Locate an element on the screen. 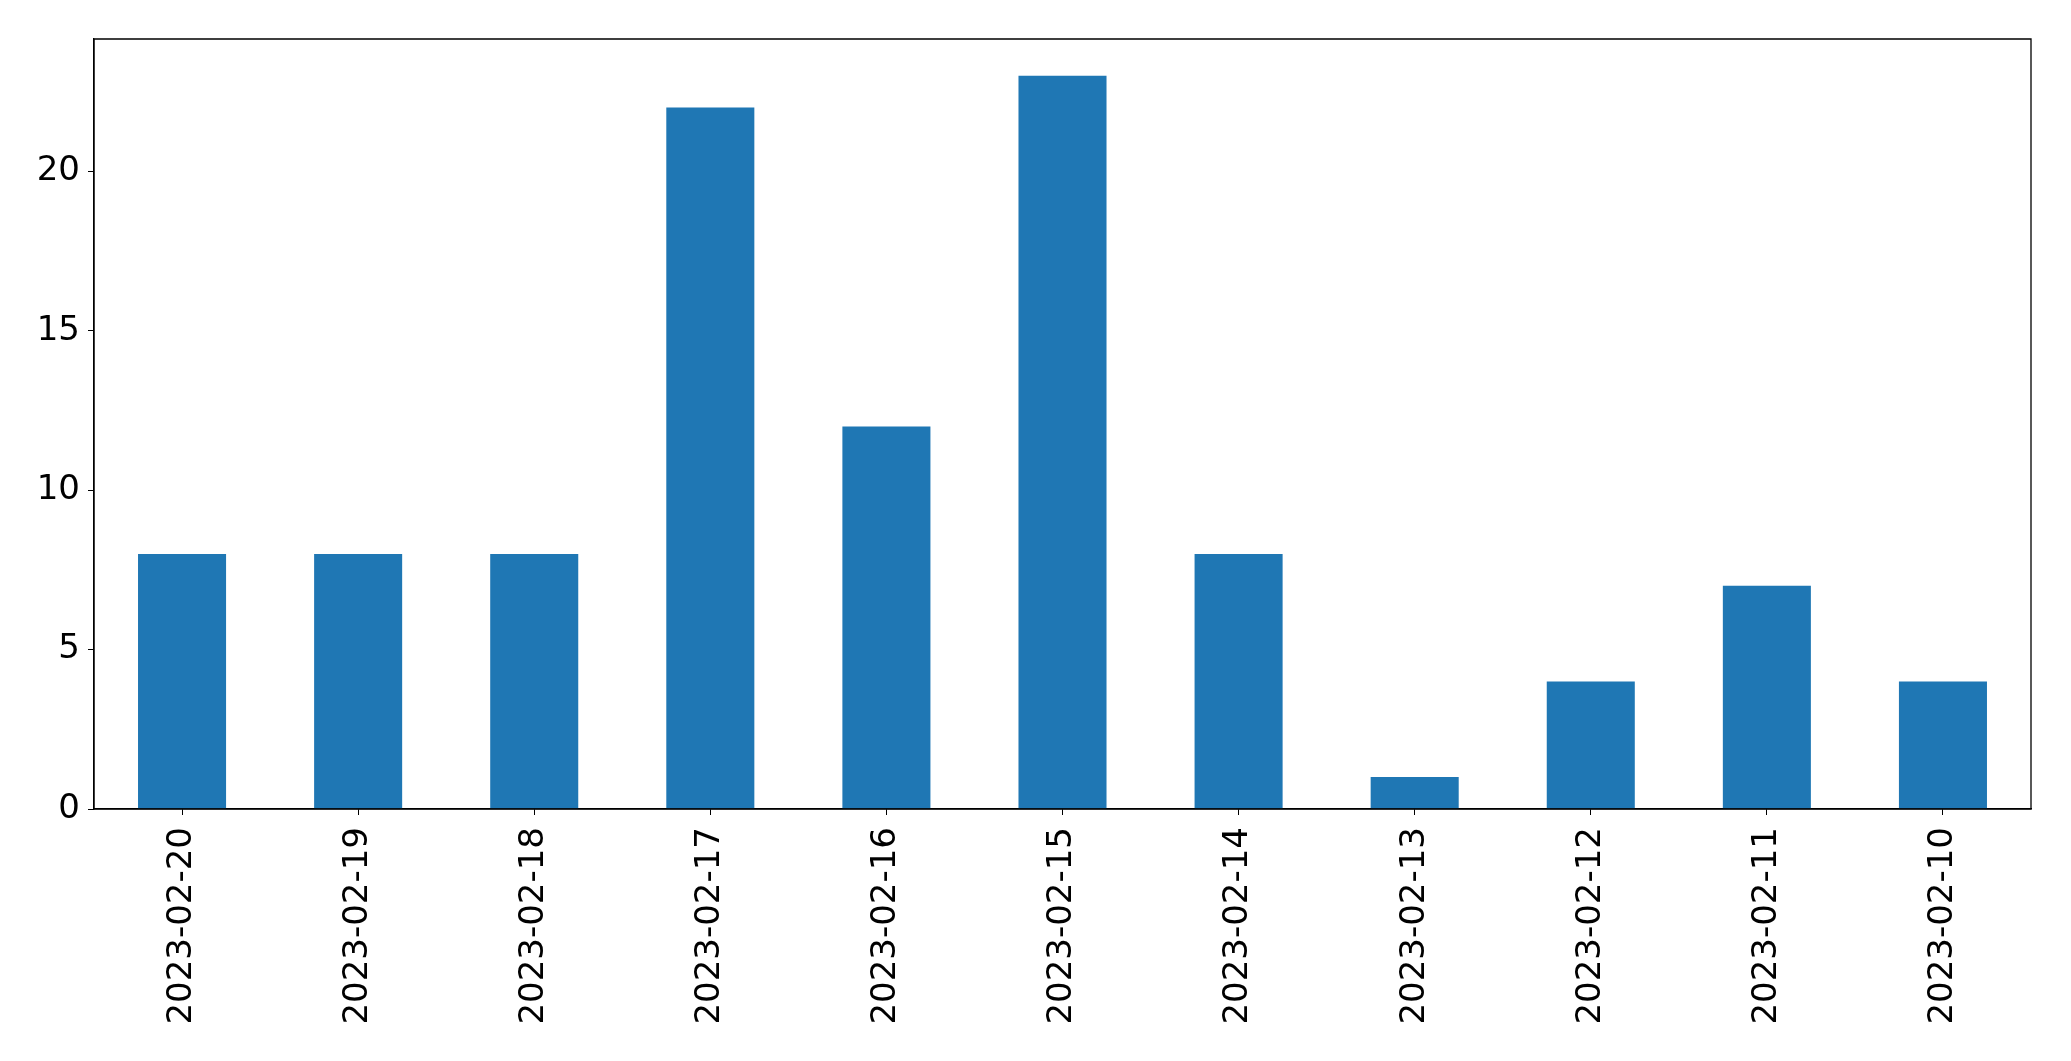 This screenshot has height=1061, width=2071. x-tick-label: 2023-02-17 is located at coordinates (707, 926).